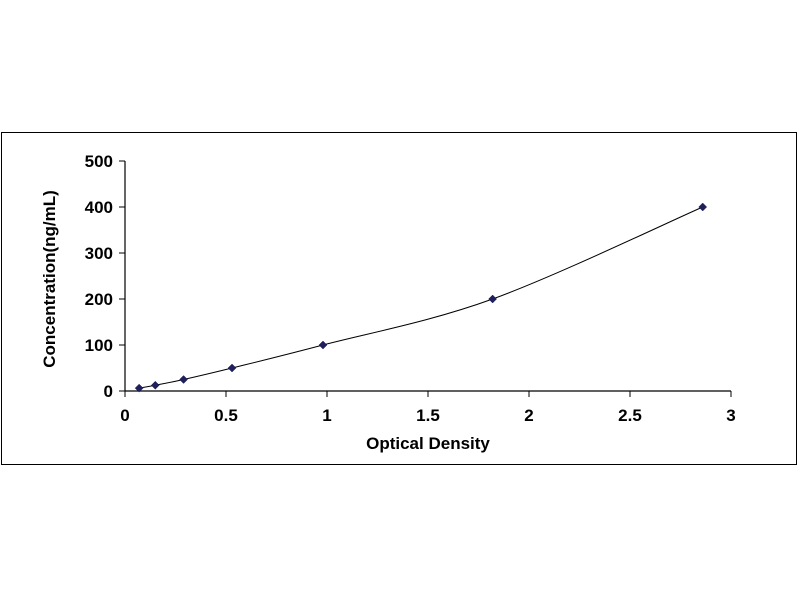  Describe the element at coordinates (49, 279) in the screenshot. I see `y-axis-title: Concentration(ng/mL)` at that location.